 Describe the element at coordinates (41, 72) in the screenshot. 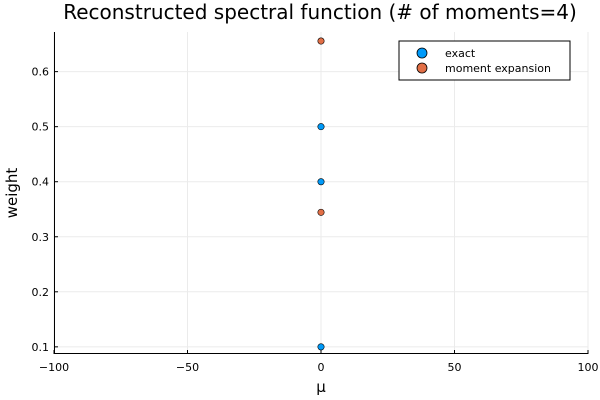

I see `y-tick-label: 0.6` at that location.